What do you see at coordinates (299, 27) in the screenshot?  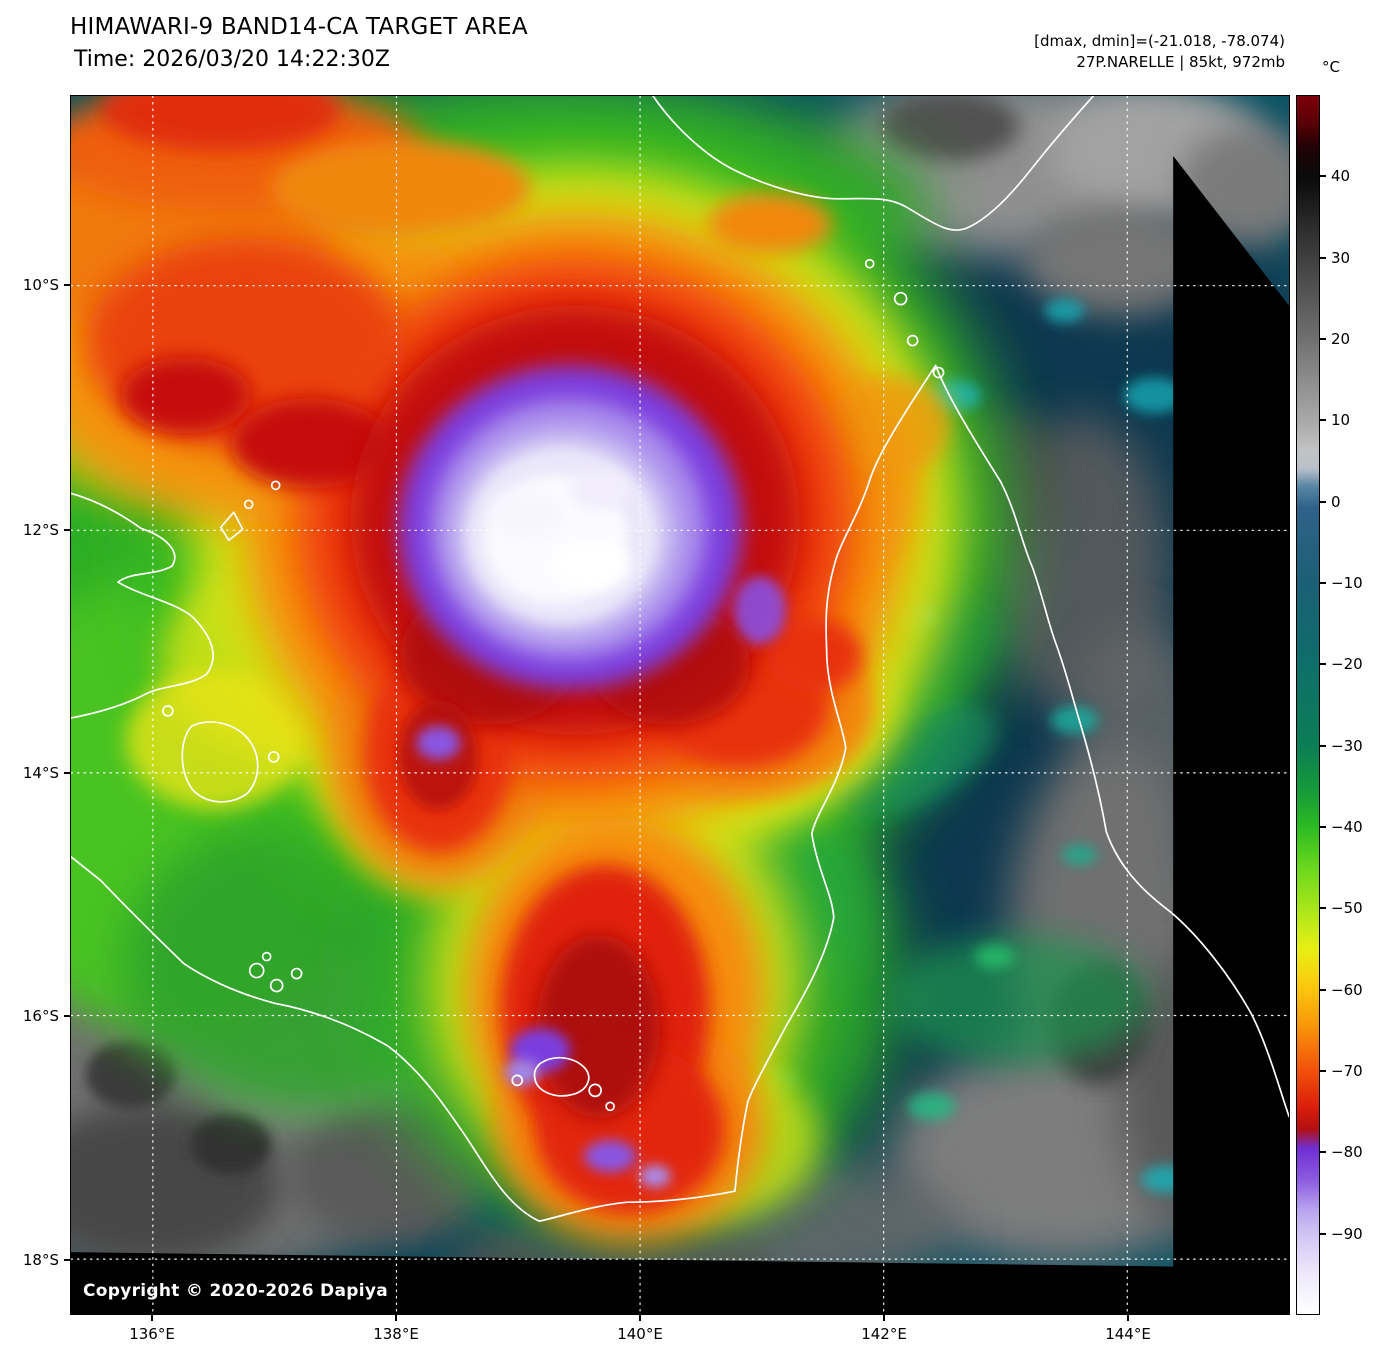 I see `page-title: HIMAWARI-9 BAND14-CA TARGET AREA` at bounding box center [299, 27].